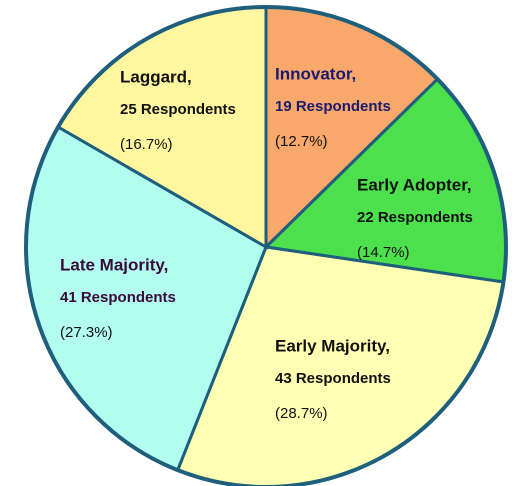 This screenshot has width=512, height=486. What do you see at coordinates (333, 106) in the screenshot?
I see `slice-count: 19 Respondents` at bounding box center [333, 106].